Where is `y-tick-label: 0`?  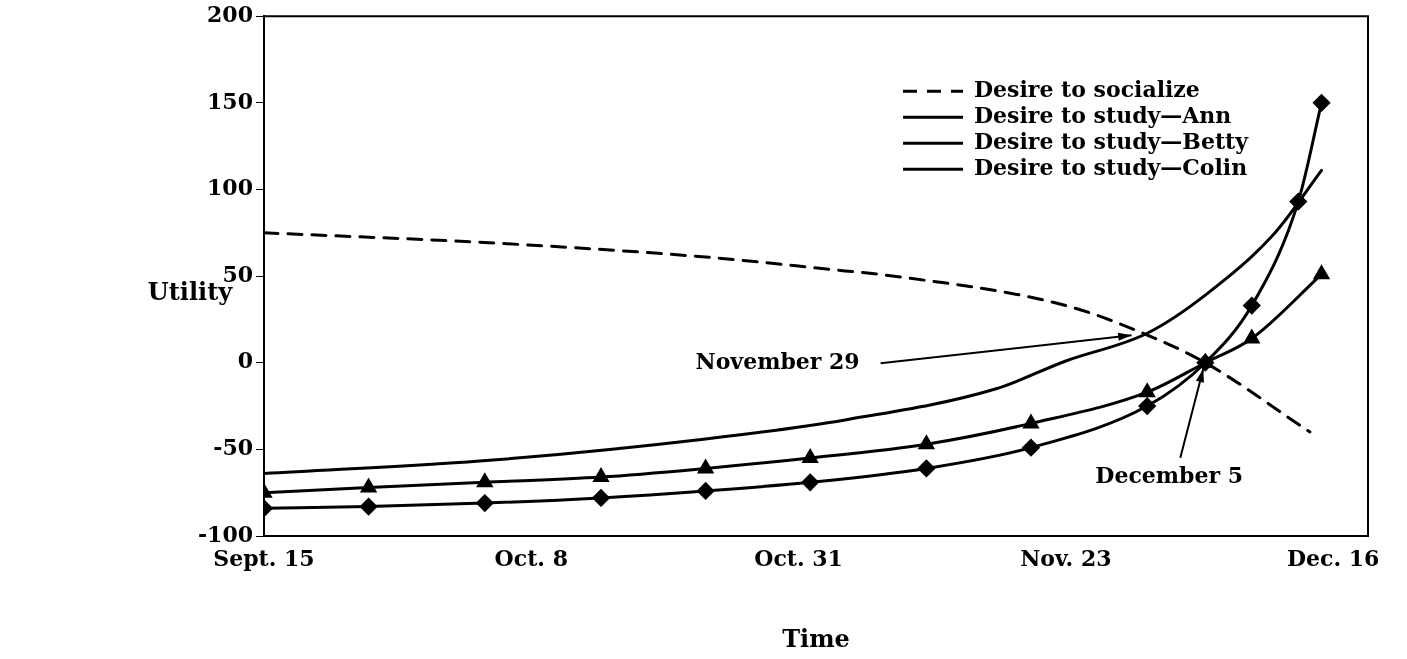 y-tick-label: 0 is located at coordinates (245, 360).